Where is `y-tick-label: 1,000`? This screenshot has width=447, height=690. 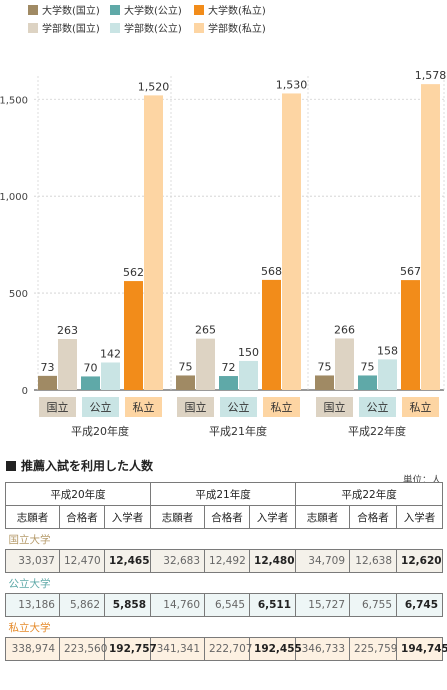
y-tick-label: 1,000 is located at coordinates (14, 197).